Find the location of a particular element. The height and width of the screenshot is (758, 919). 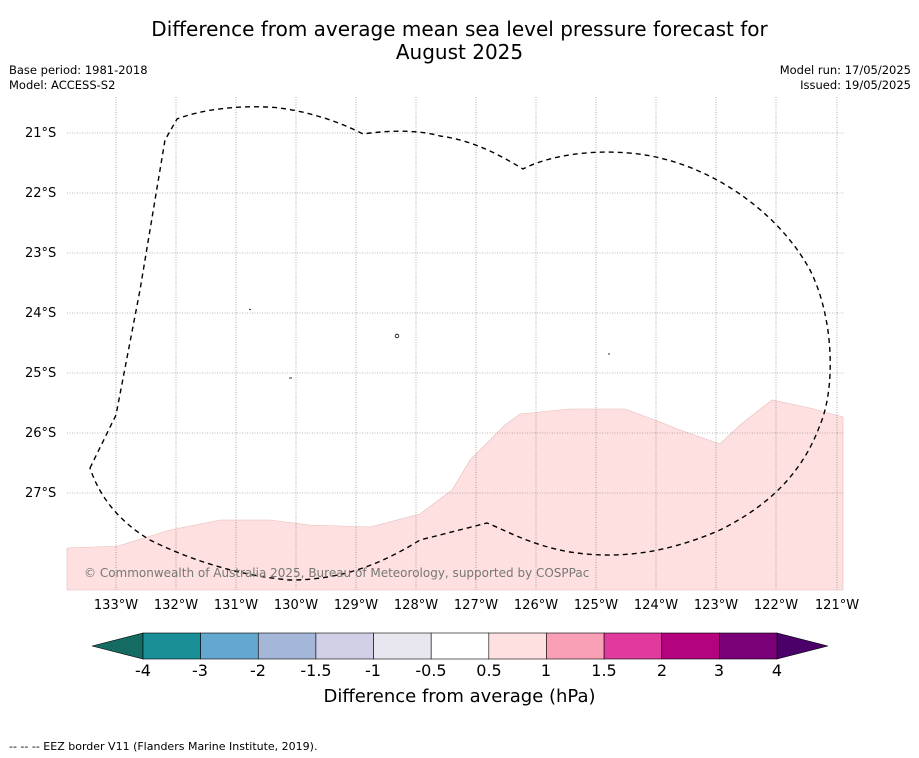

colorbar-tick: -4 is located at coordinates (143, 670).